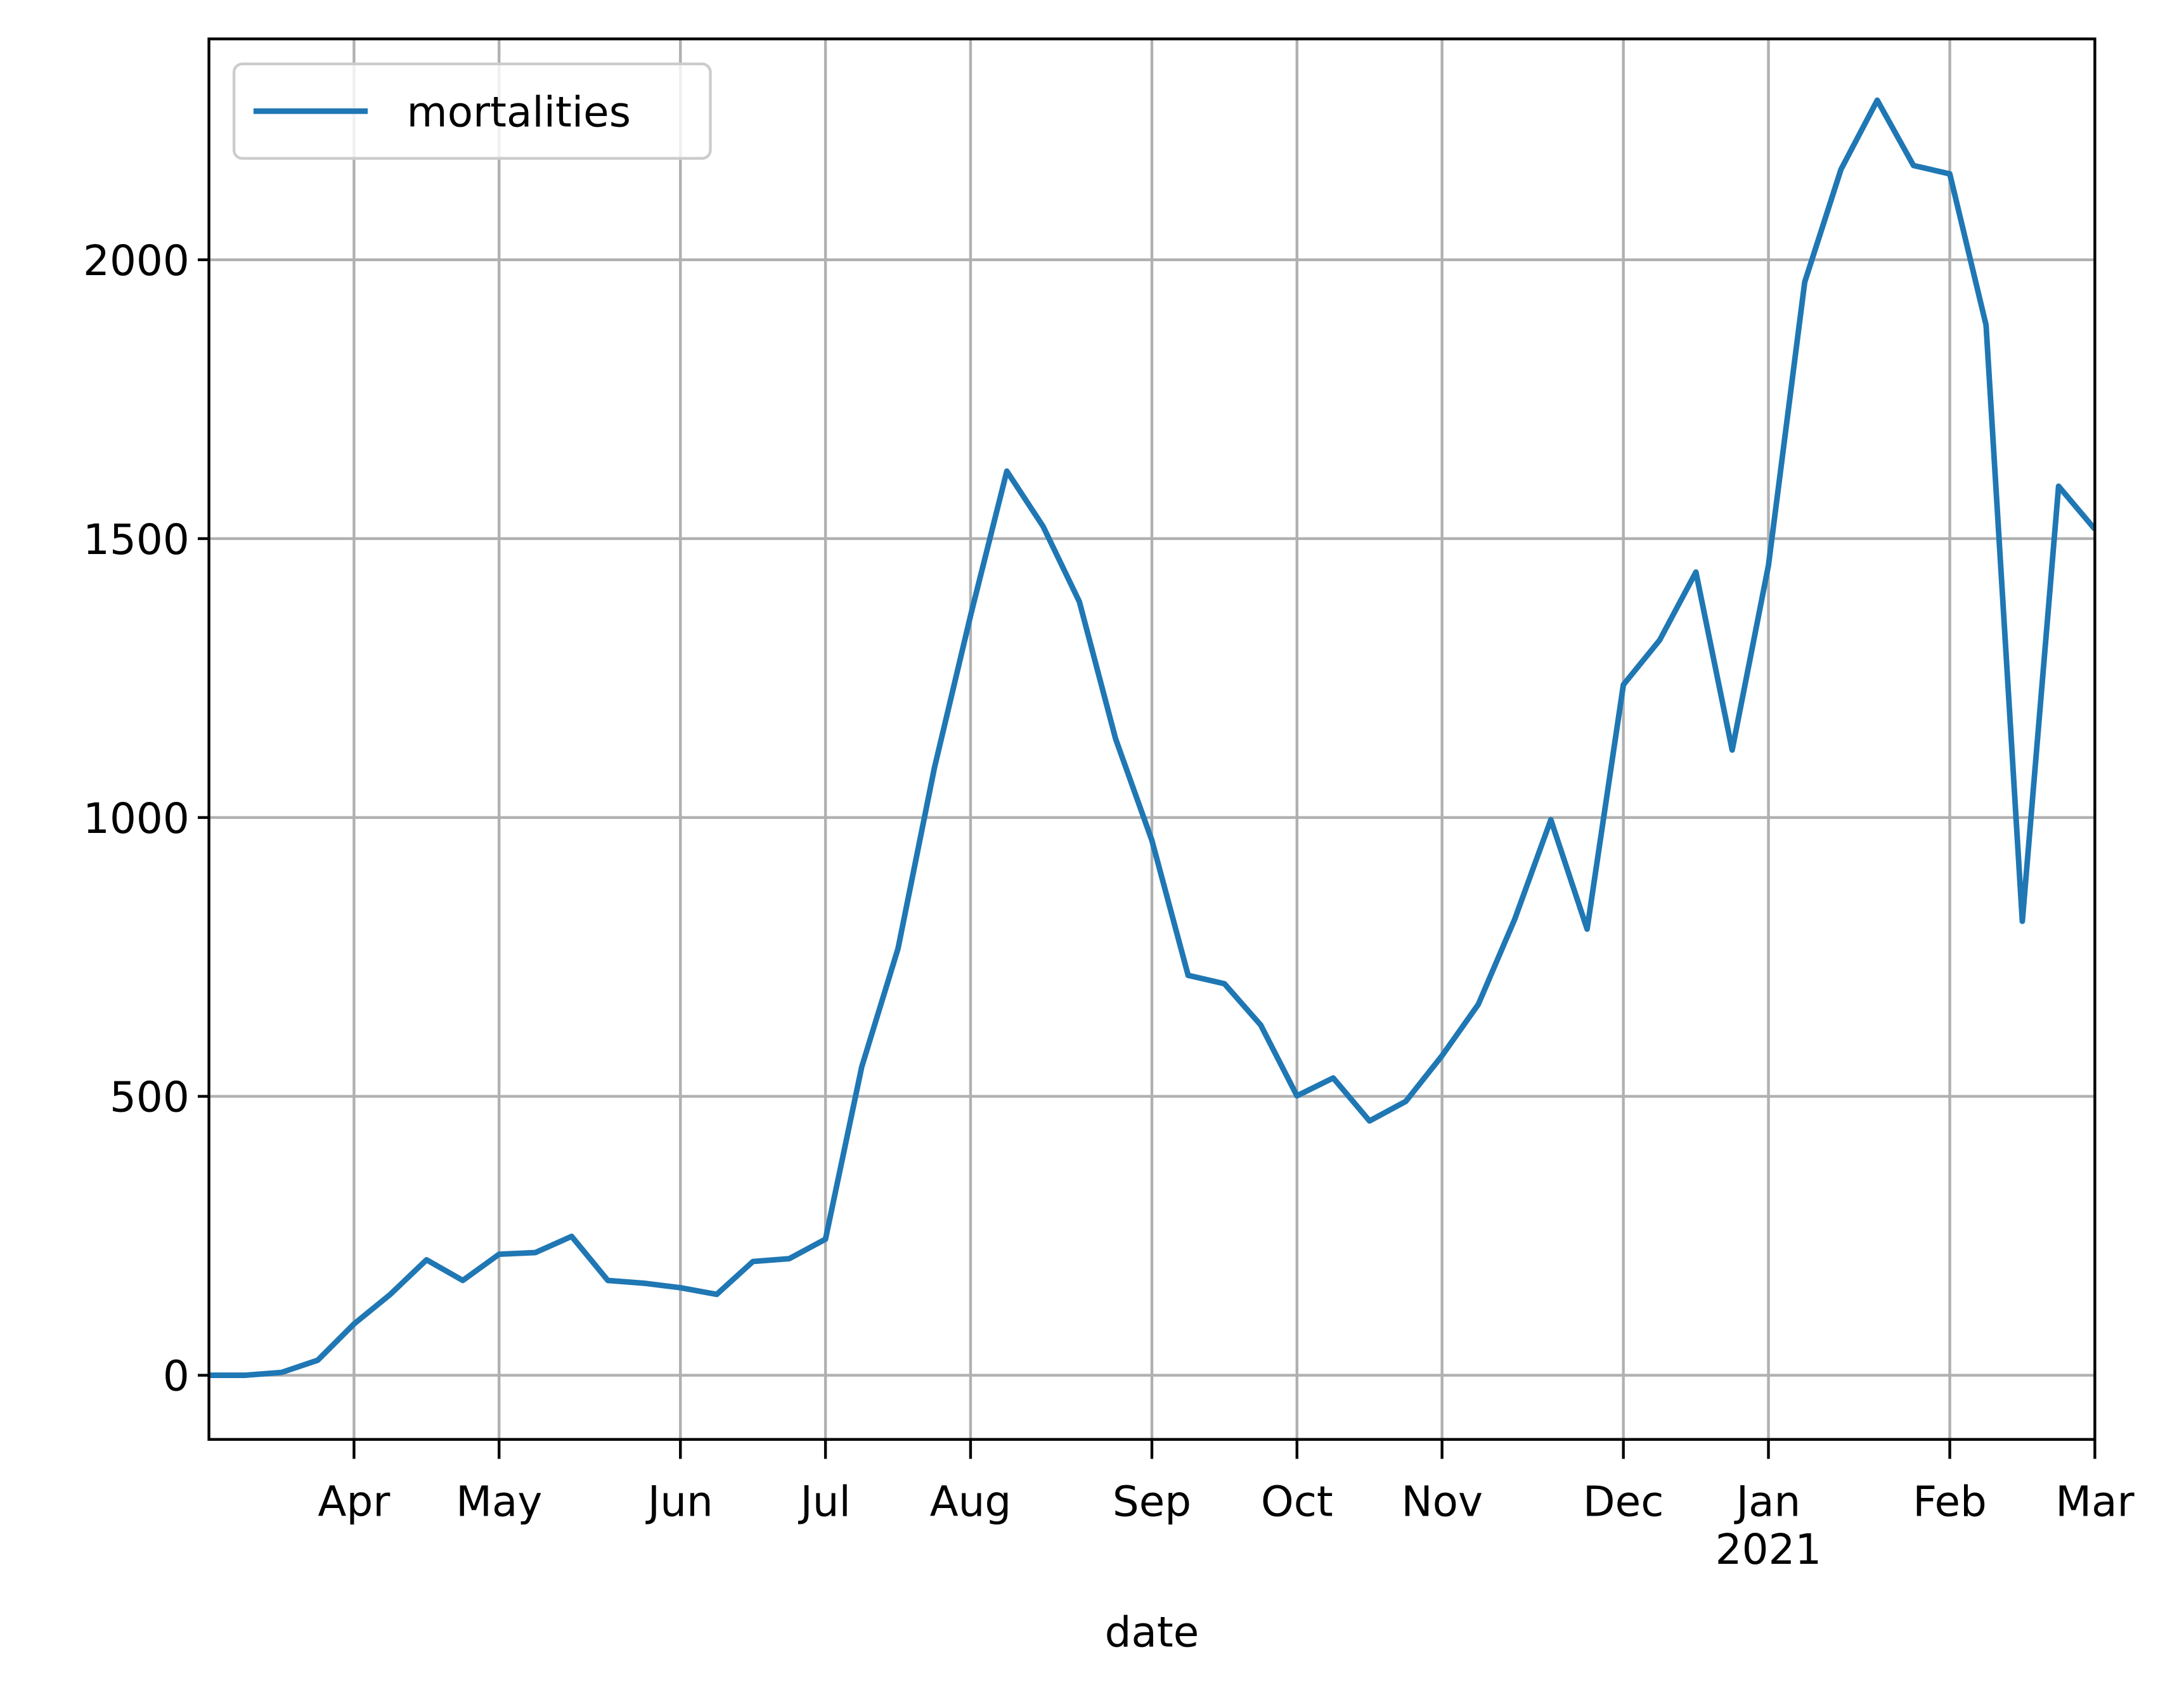 The width and height of the screenshot is (2184, 1702). I want to click on x-tick-label: Mar, so click(2095, 1501).